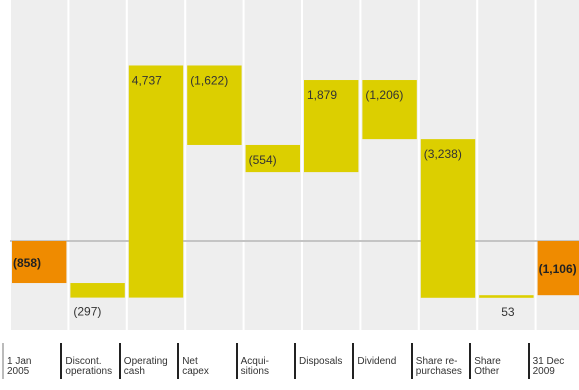 The image size is (579, 390). What do you see at coordinates (86, 361) in the screenshot?
I see `category-label: Discont. operations` at bounding box center [86, 361].